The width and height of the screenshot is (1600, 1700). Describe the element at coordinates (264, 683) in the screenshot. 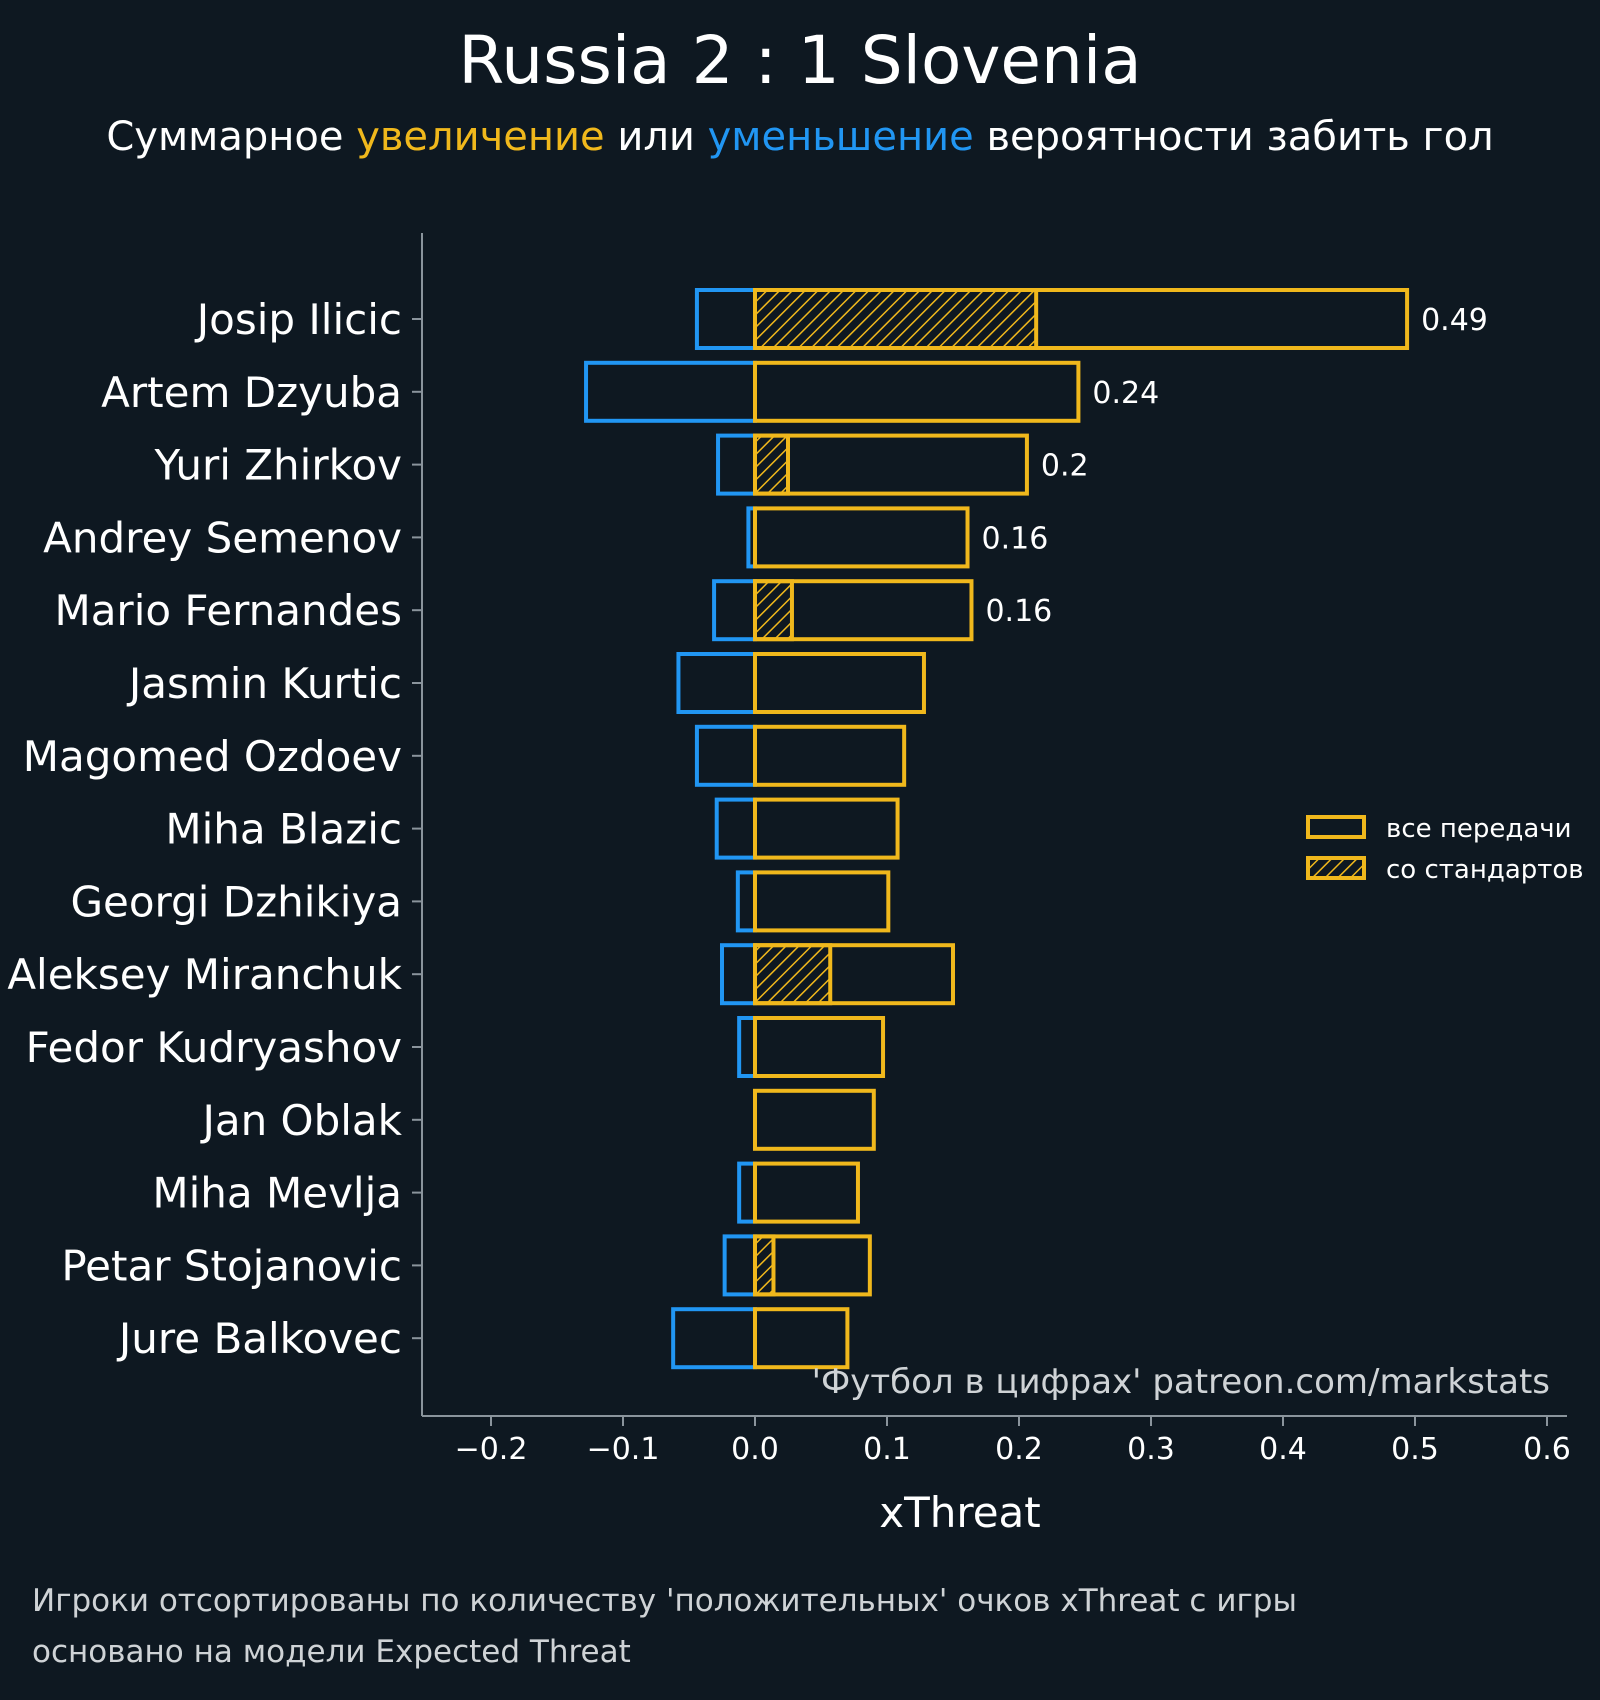

I see `y-tick-label: Jasmin Kurtic` at that location.